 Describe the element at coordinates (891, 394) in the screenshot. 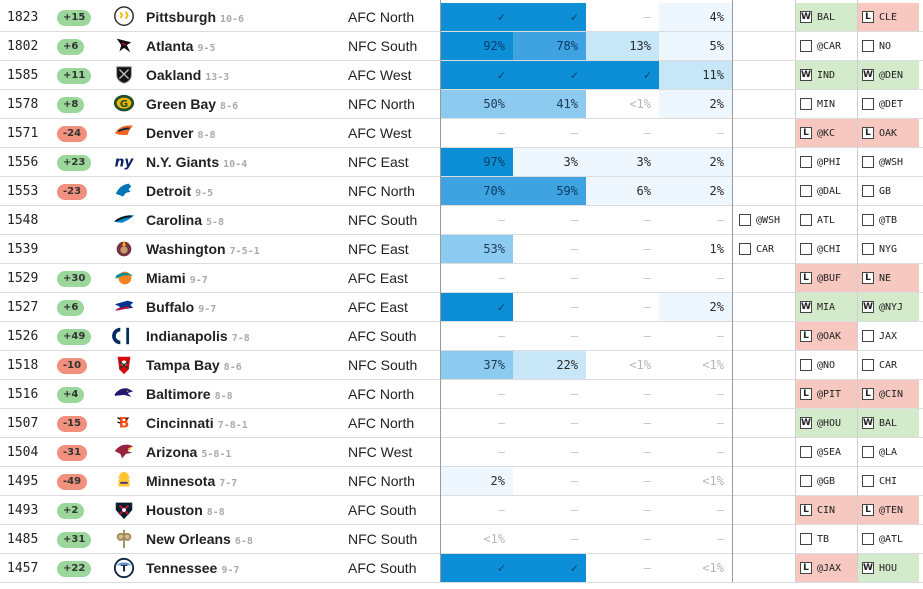

I see `game-opponent: @CIN` at that location.